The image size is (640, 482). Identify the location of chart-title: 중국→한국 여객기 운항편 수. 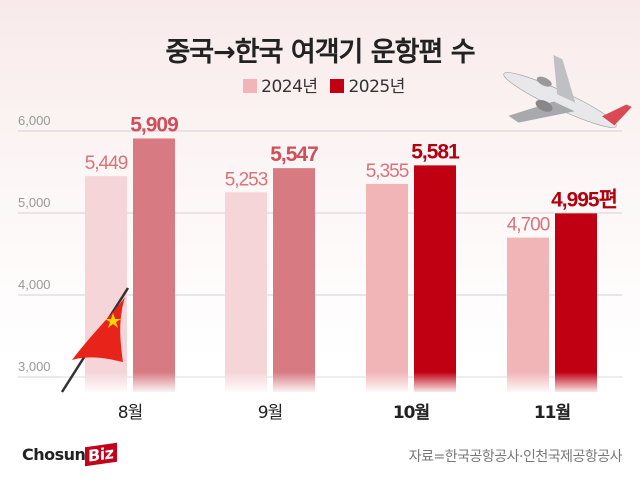
(320, 52).